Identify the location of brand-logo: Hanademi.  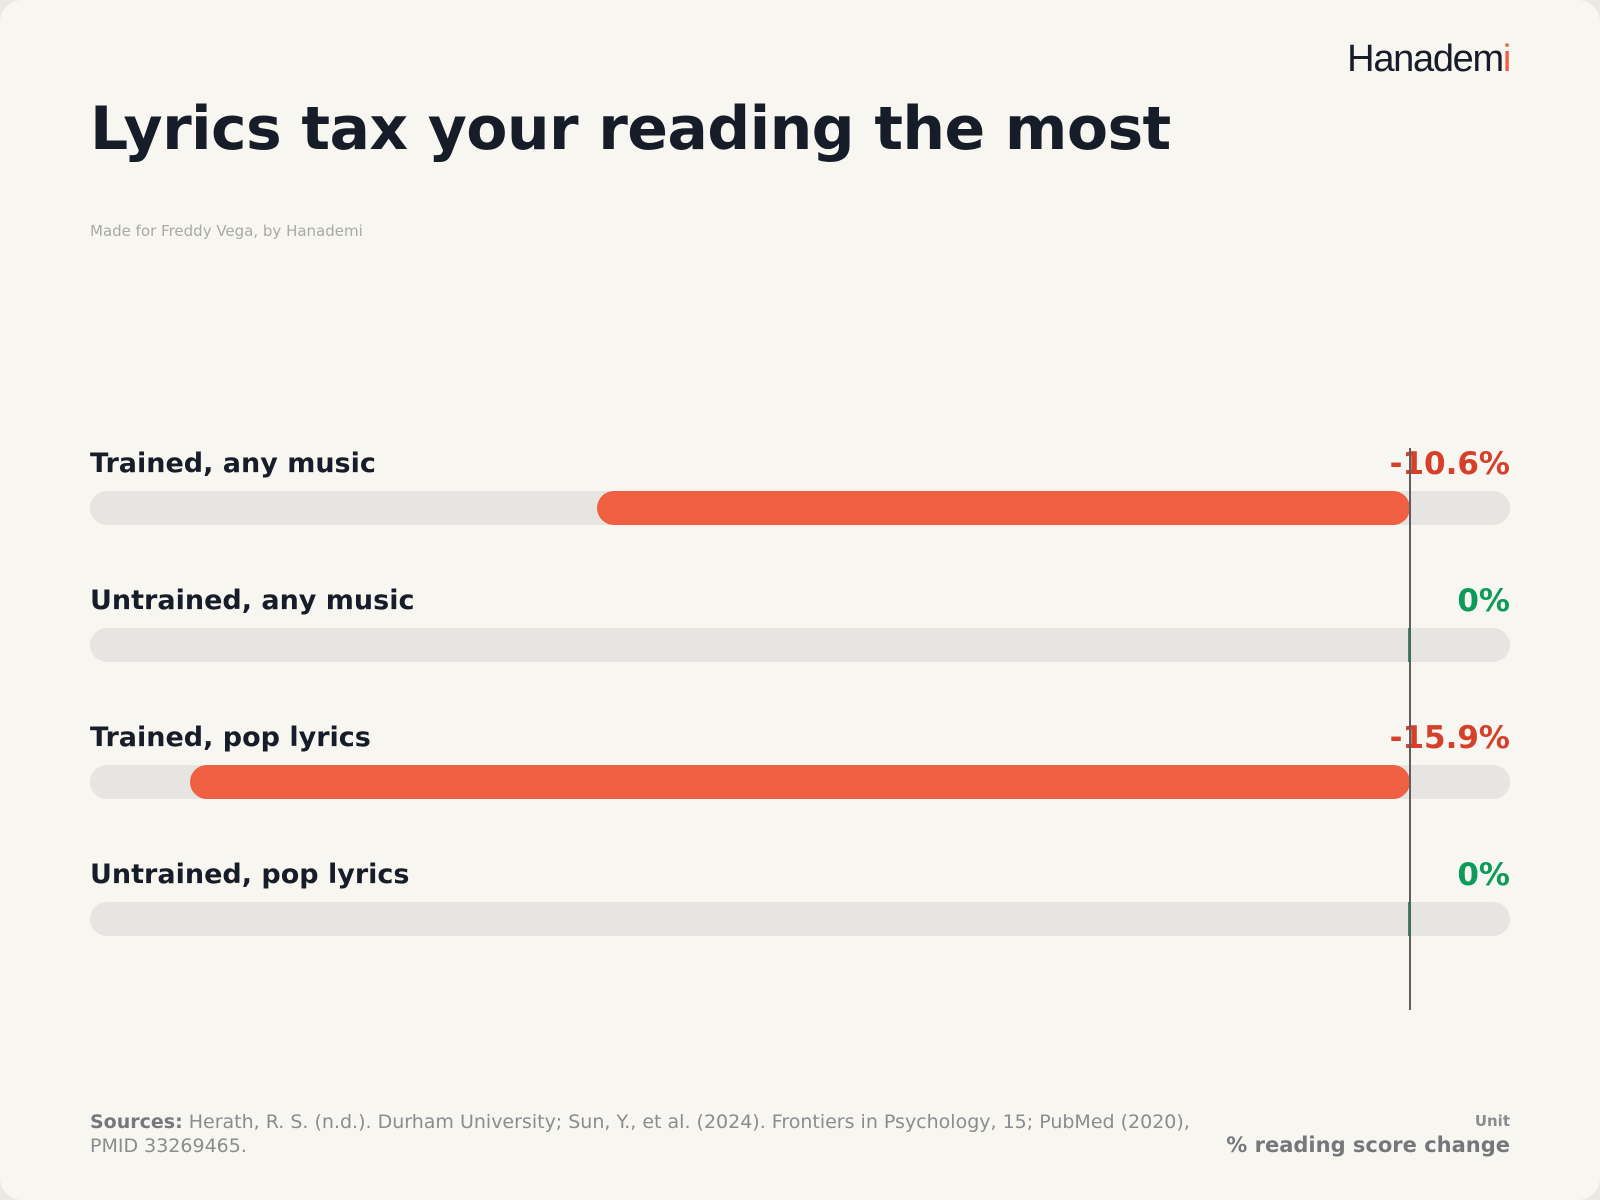
(1429, 59).